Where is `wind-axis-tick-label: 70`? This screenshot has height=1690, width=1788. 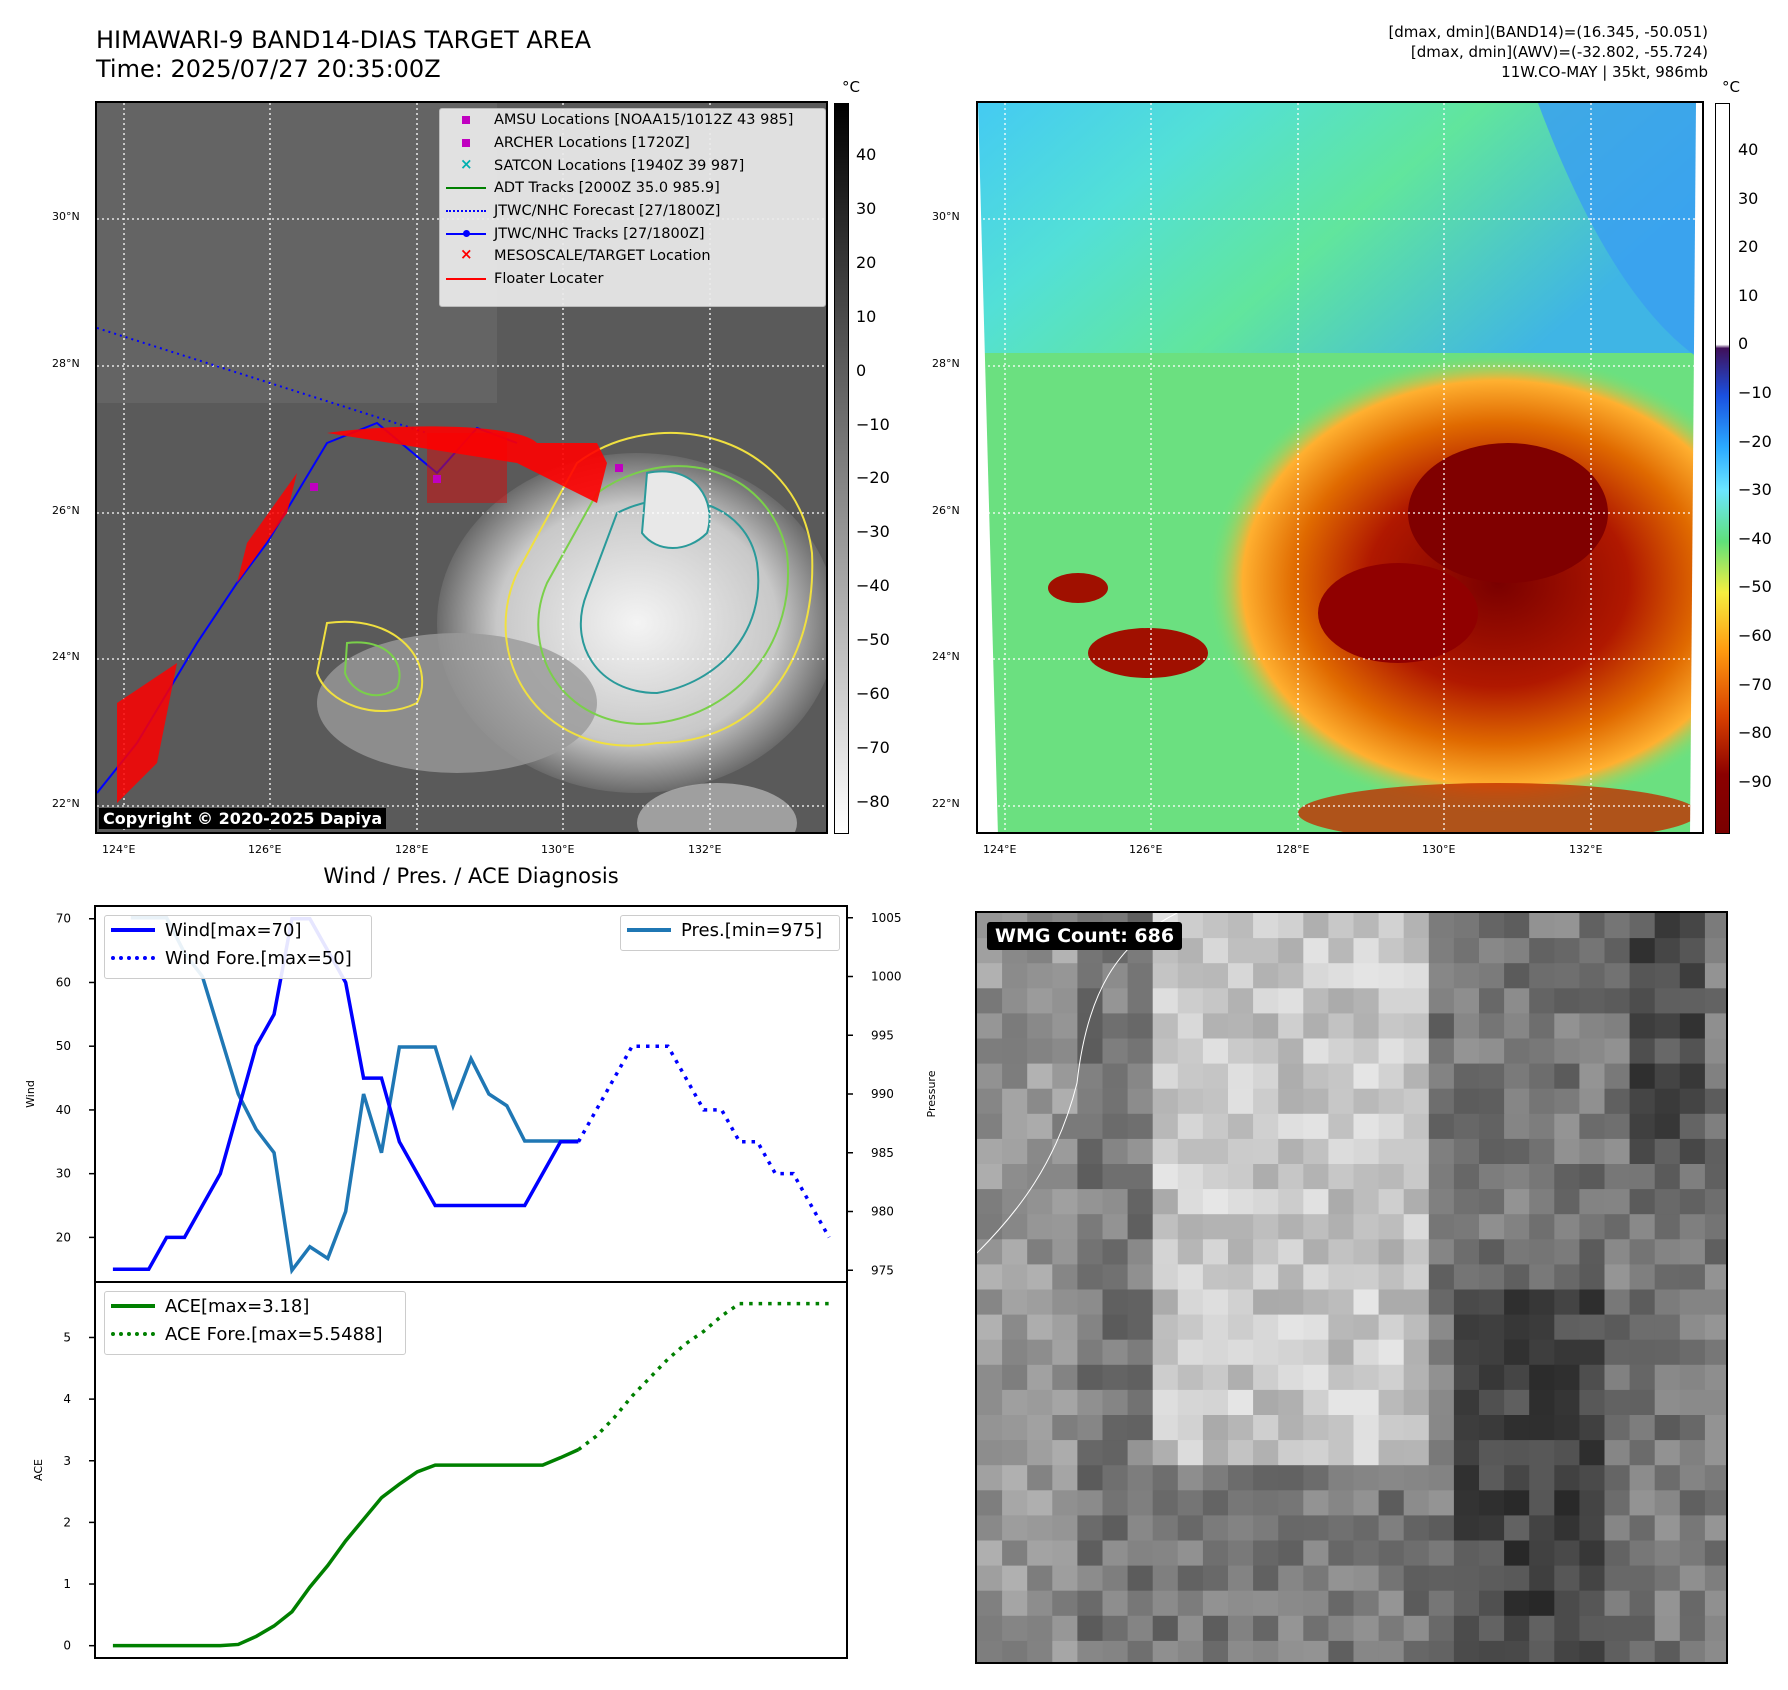
wind-axis-tick-label: 70 is located at coordinates (63, 919).